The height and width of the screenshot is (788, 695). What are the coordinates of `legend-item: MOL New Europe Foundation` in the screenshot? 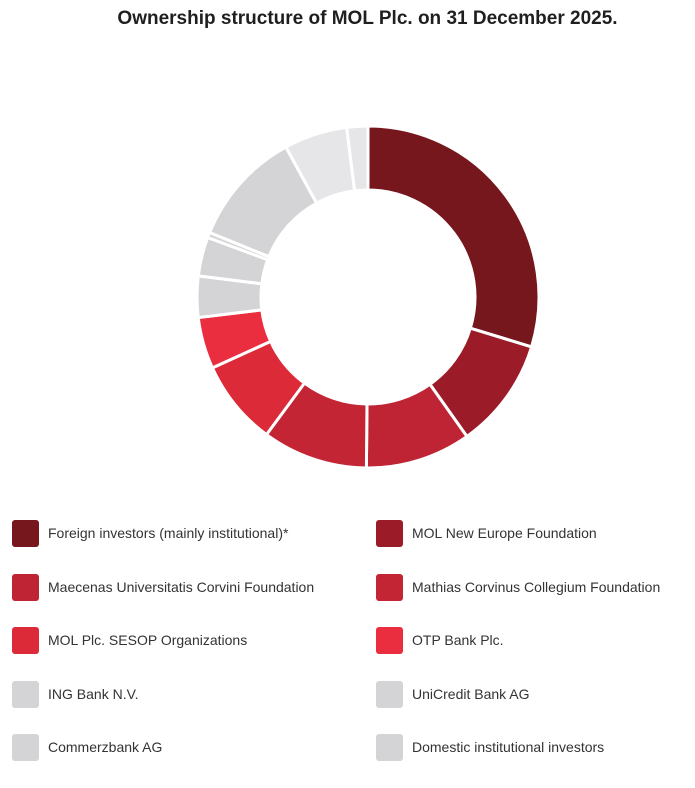 It's located at (526, 547).